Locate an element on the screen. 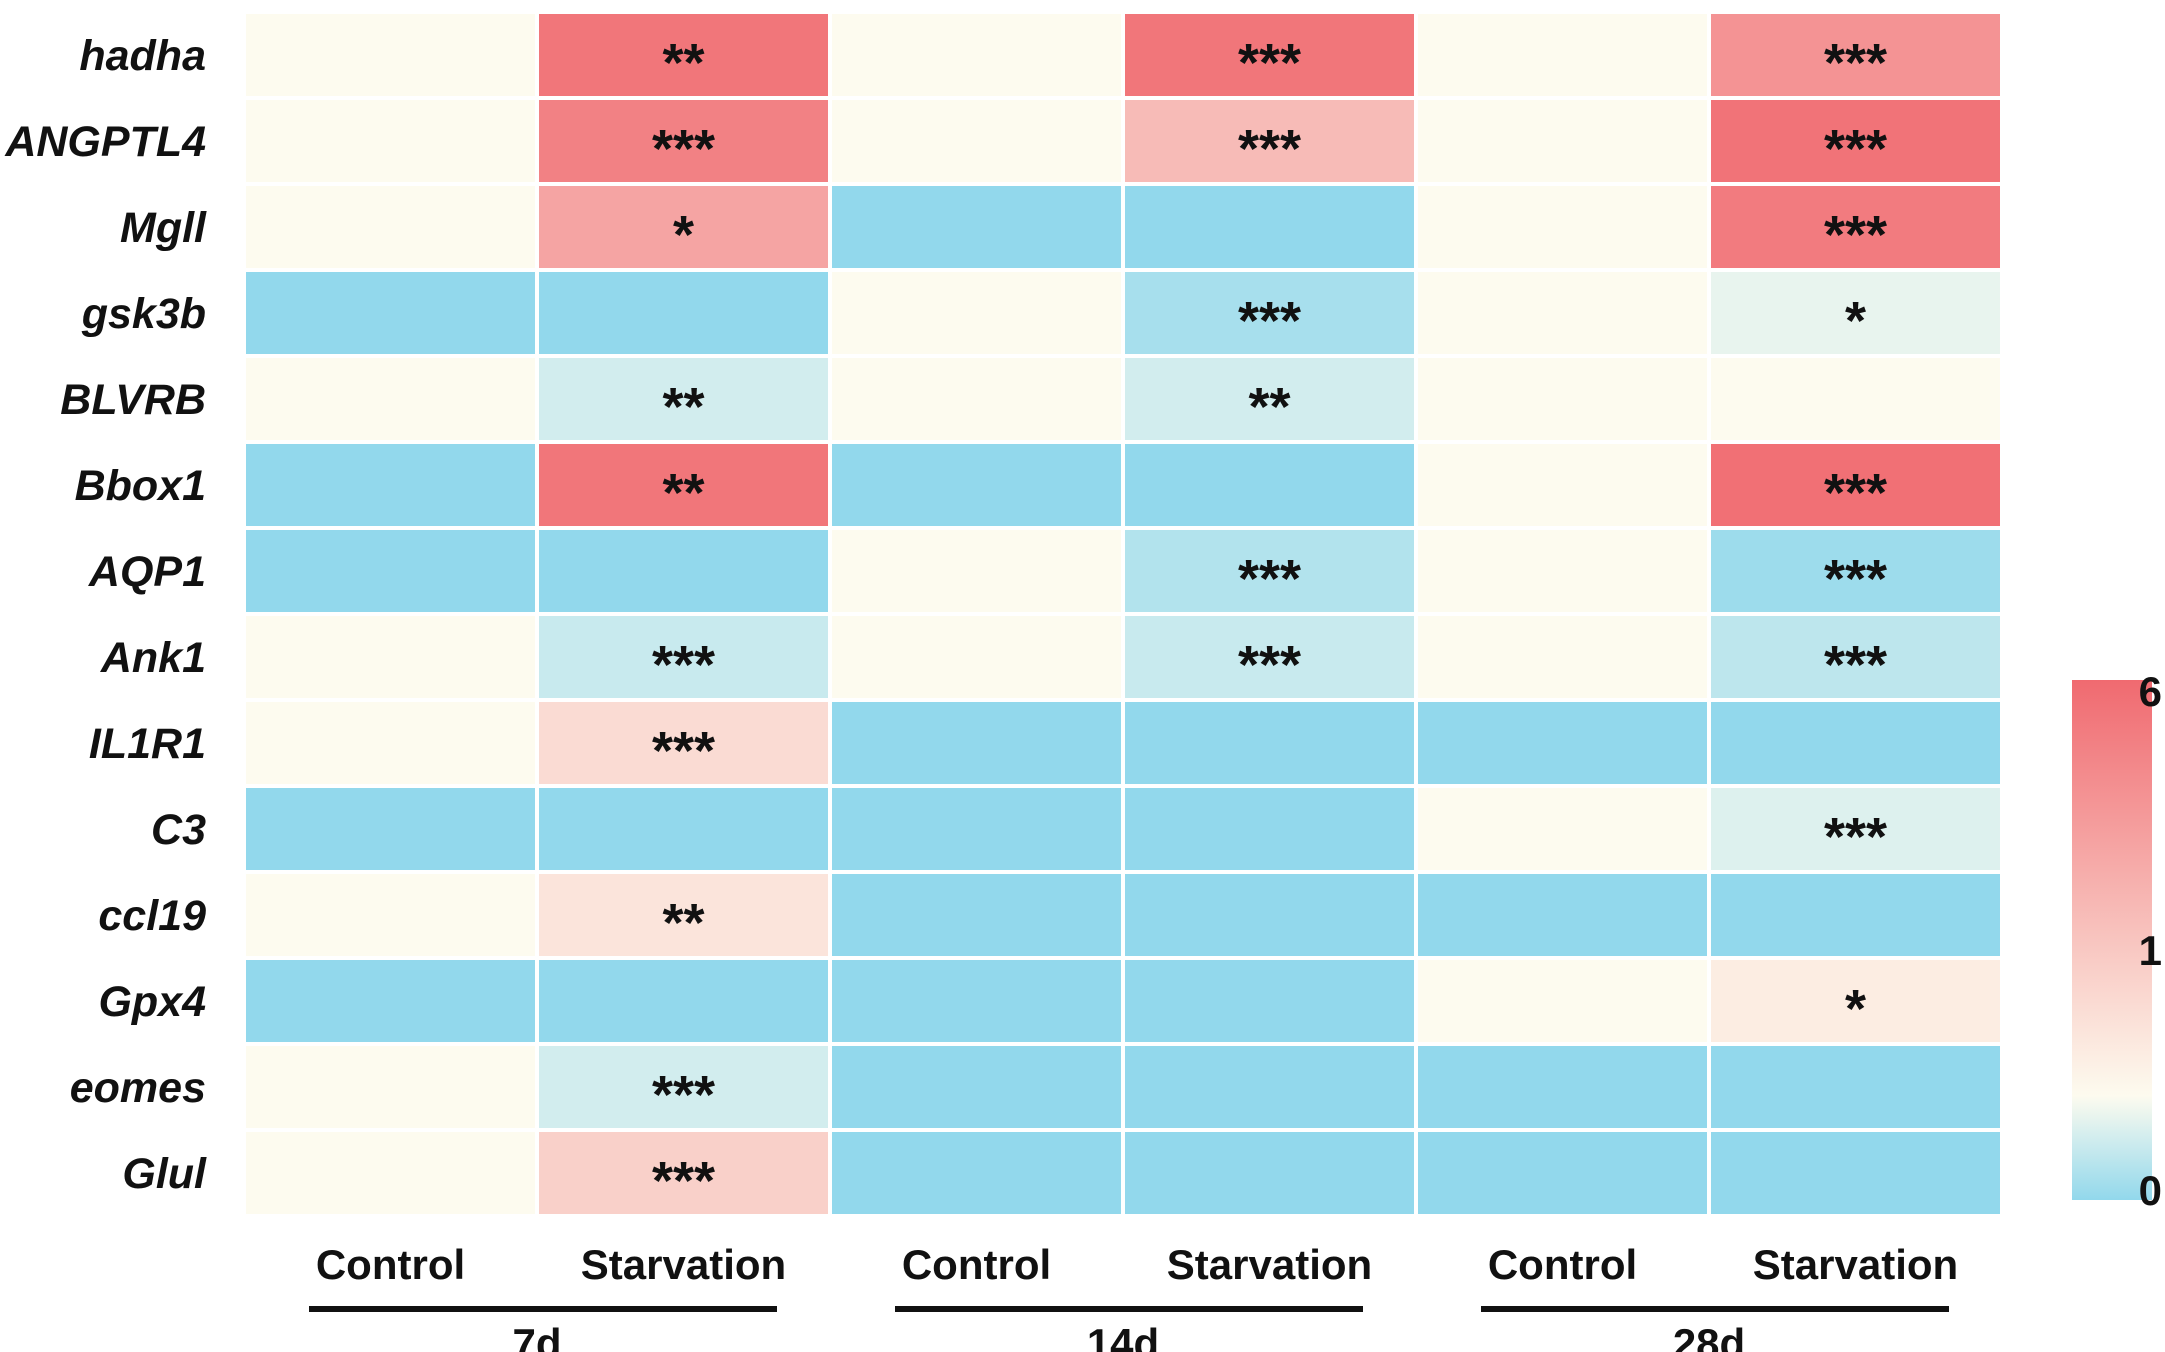  gene-label: ANGPTL4 is located at coordinates (105, 142).